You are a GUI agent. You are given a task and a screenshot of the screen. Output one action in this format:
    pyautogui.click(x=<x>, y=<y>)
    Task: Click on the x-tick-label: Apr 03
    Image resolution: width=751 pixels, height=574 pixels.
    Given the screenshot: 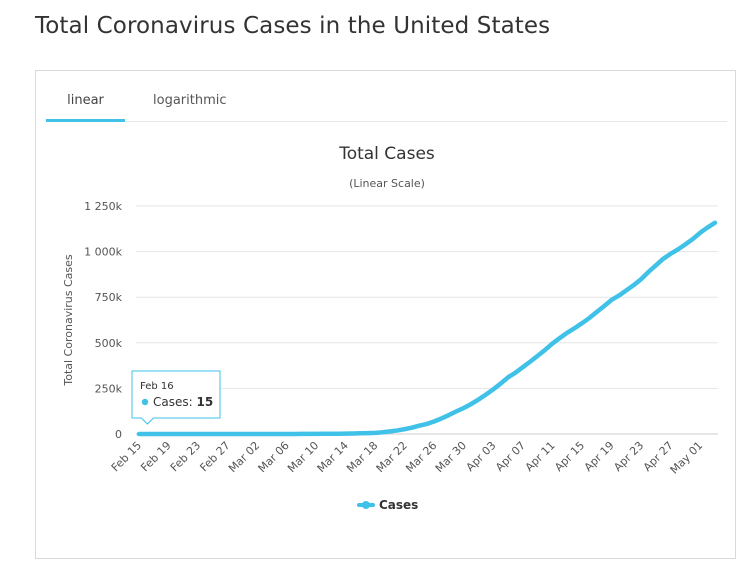 What is the action you would take?
    pyautogui.click(x=481, y=456)
    